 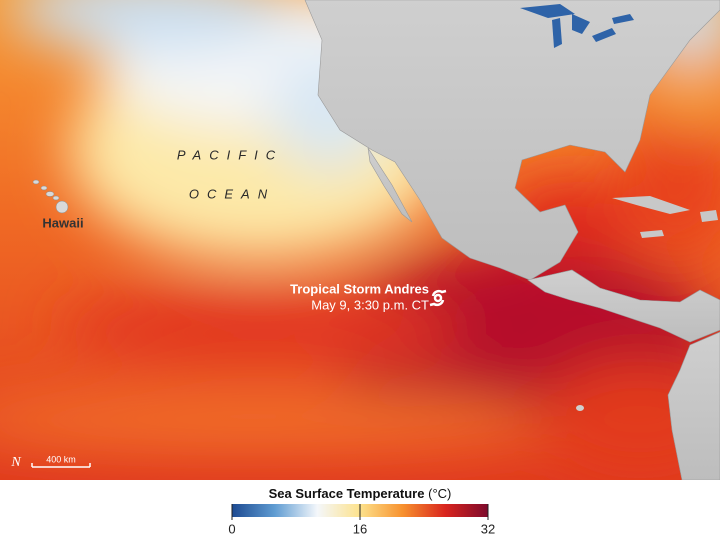 What do you see at coordinates (62, 222) in the screenshot?
I see `place-label: Hawaii` at bounding box center [62, 222].